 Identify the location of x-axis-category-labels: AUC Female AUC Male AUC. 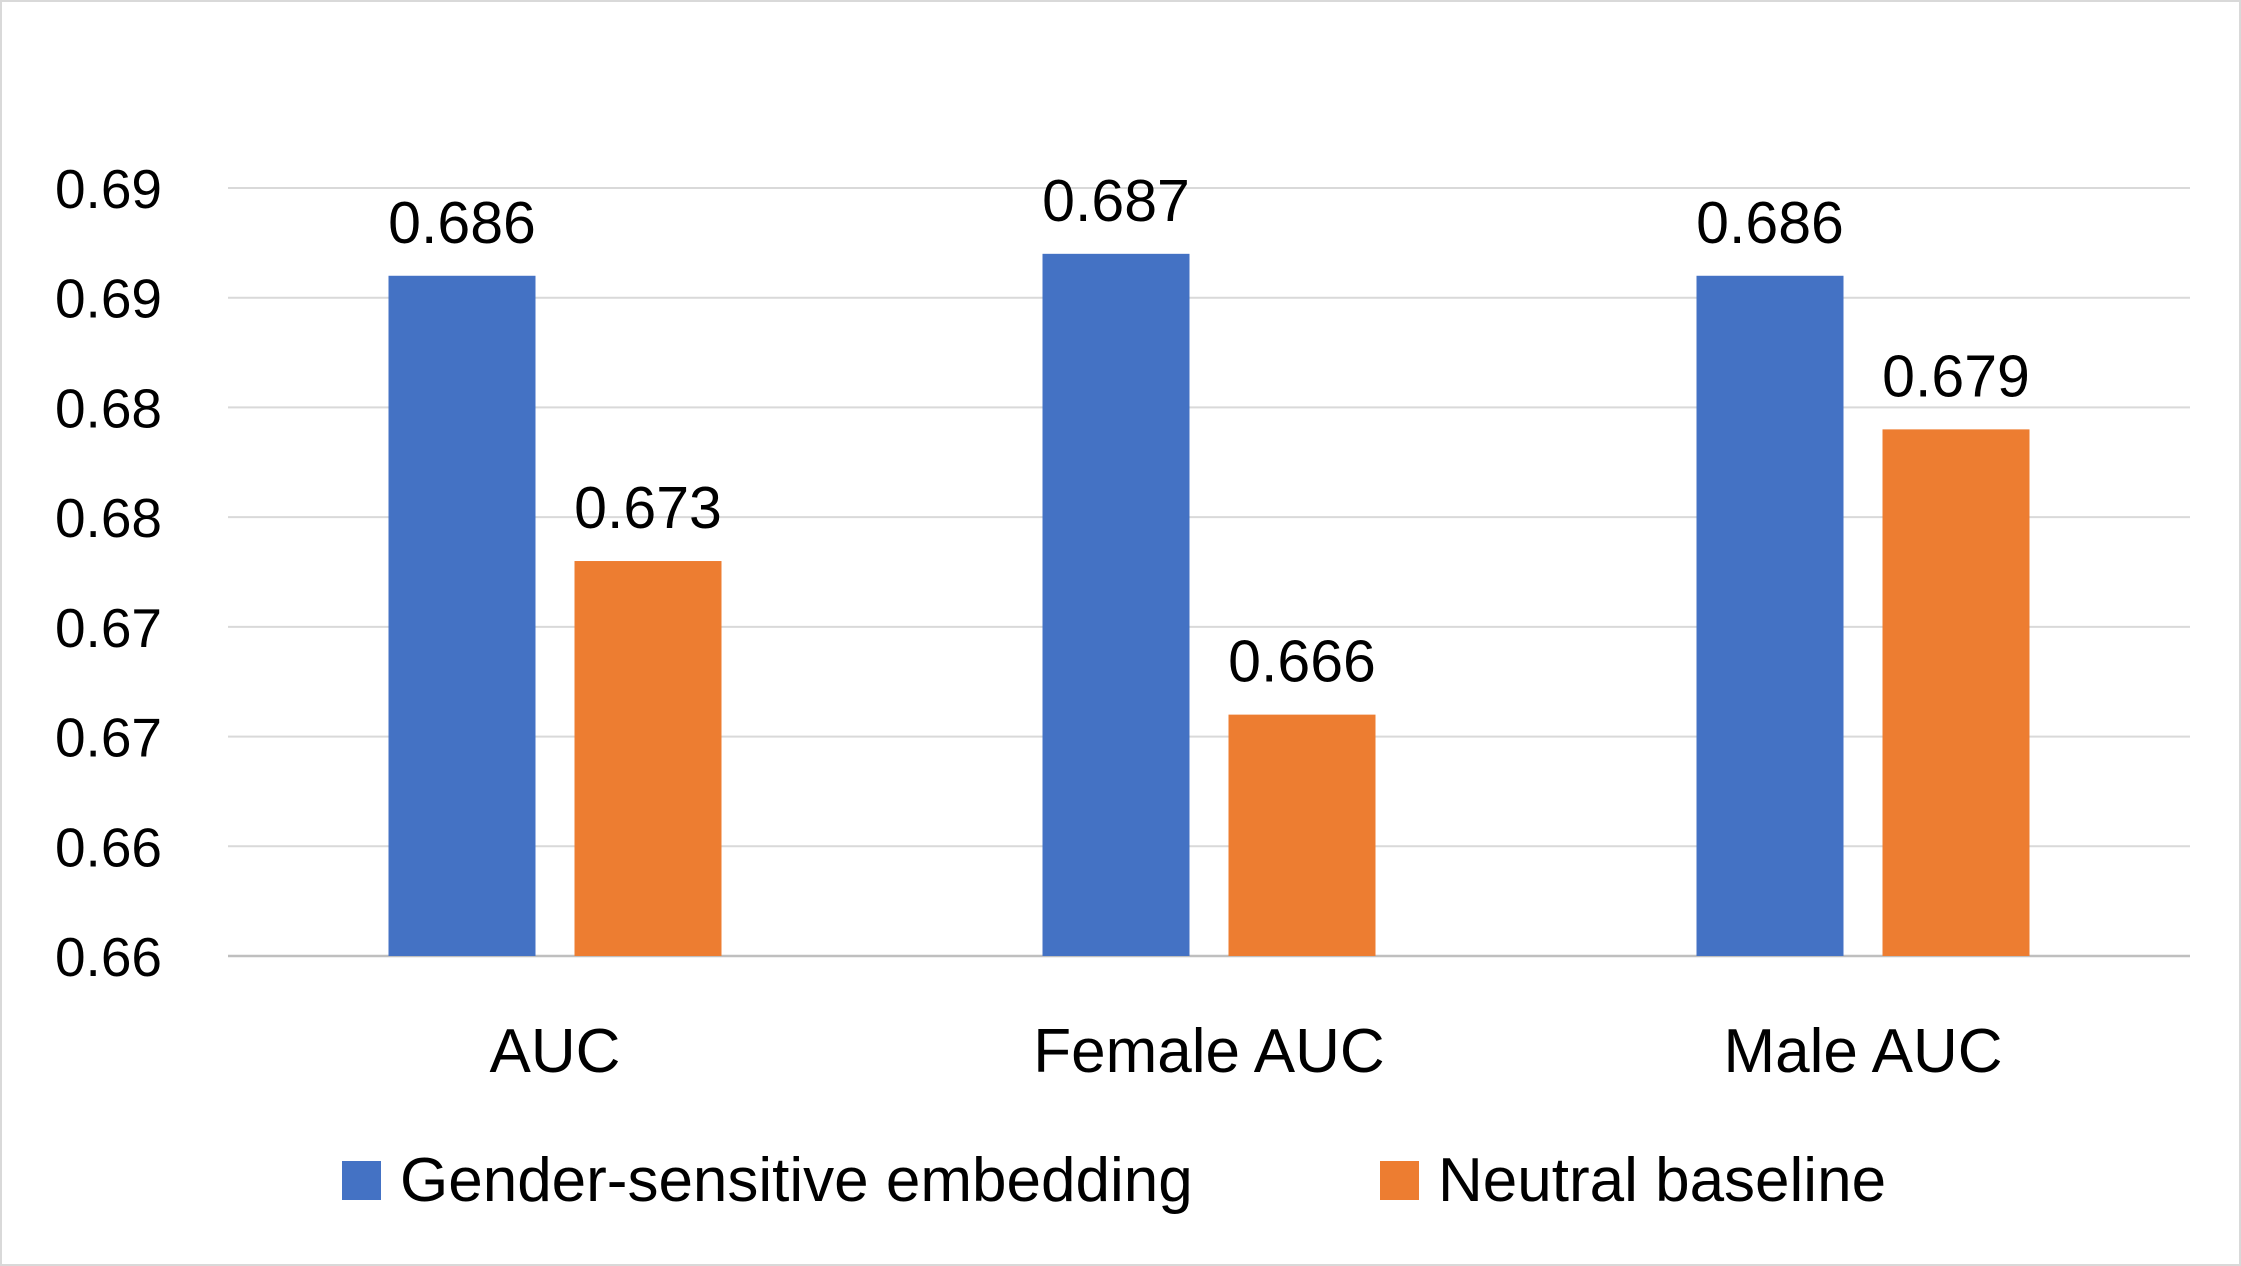
(1246, 1051).